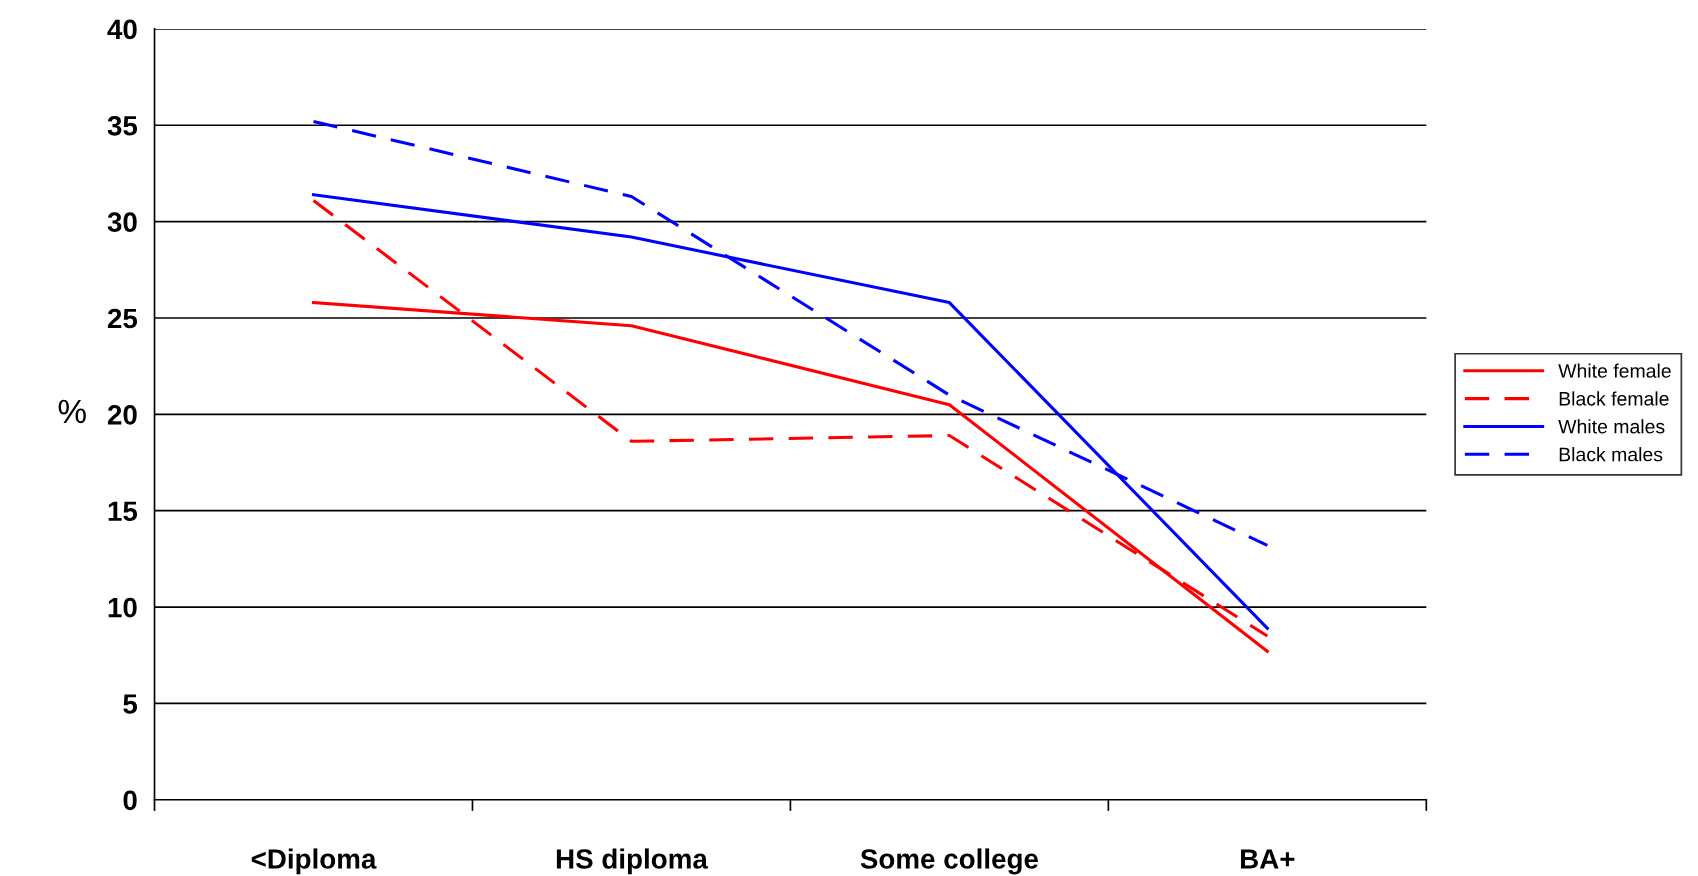  I want to click on y-tick-label: 0, so click(130, 800).